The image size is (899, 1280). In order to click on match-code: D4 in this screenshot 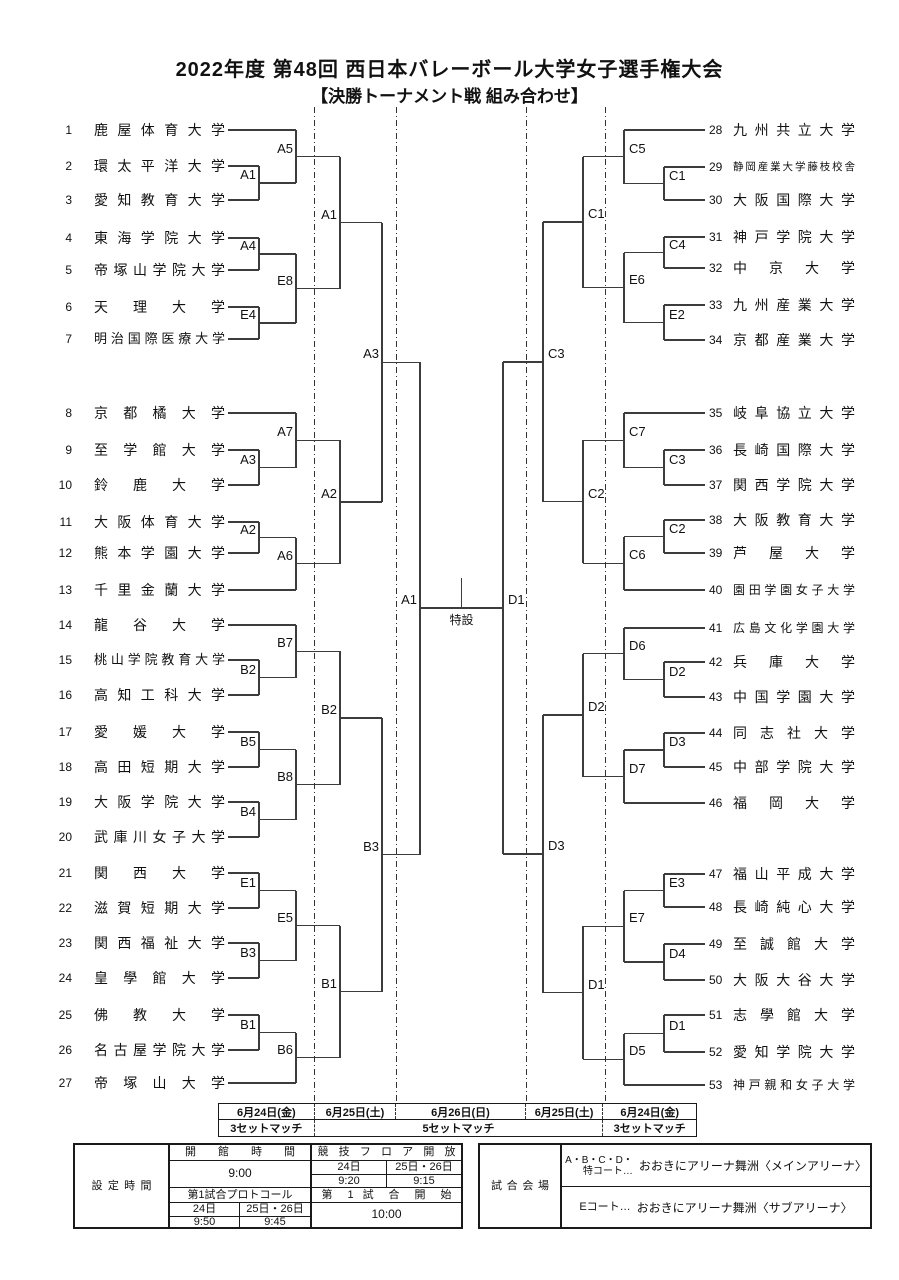, I will do `click(677, 953)`.